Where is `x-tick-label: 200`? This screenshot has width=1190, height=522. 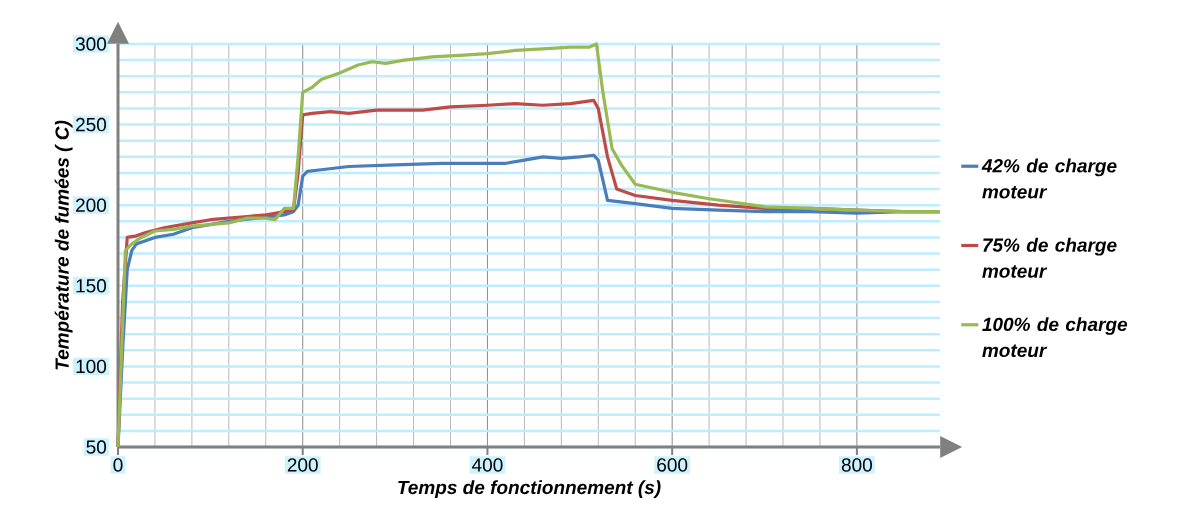
x-tick-label: 200 is located at coordinates (302, 465).